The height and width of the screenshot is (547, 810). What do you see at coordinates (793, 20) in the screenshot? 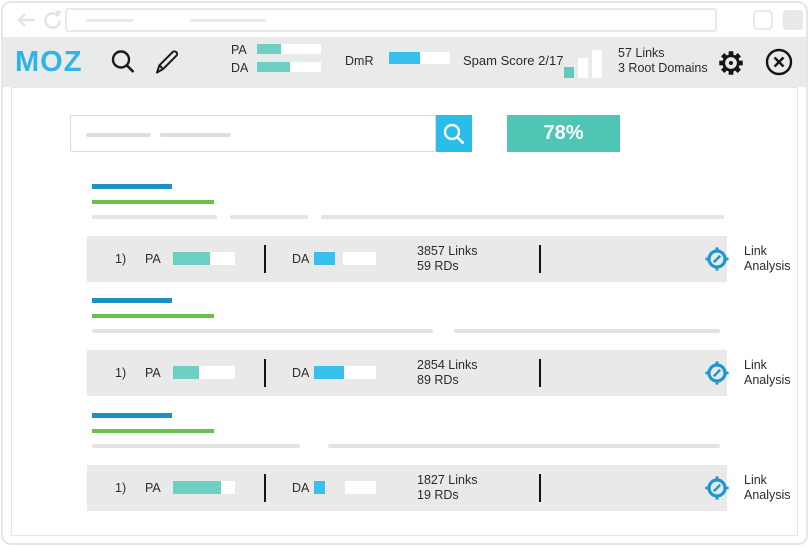
I see `window-control-filled` at bounding box center [793, 20].